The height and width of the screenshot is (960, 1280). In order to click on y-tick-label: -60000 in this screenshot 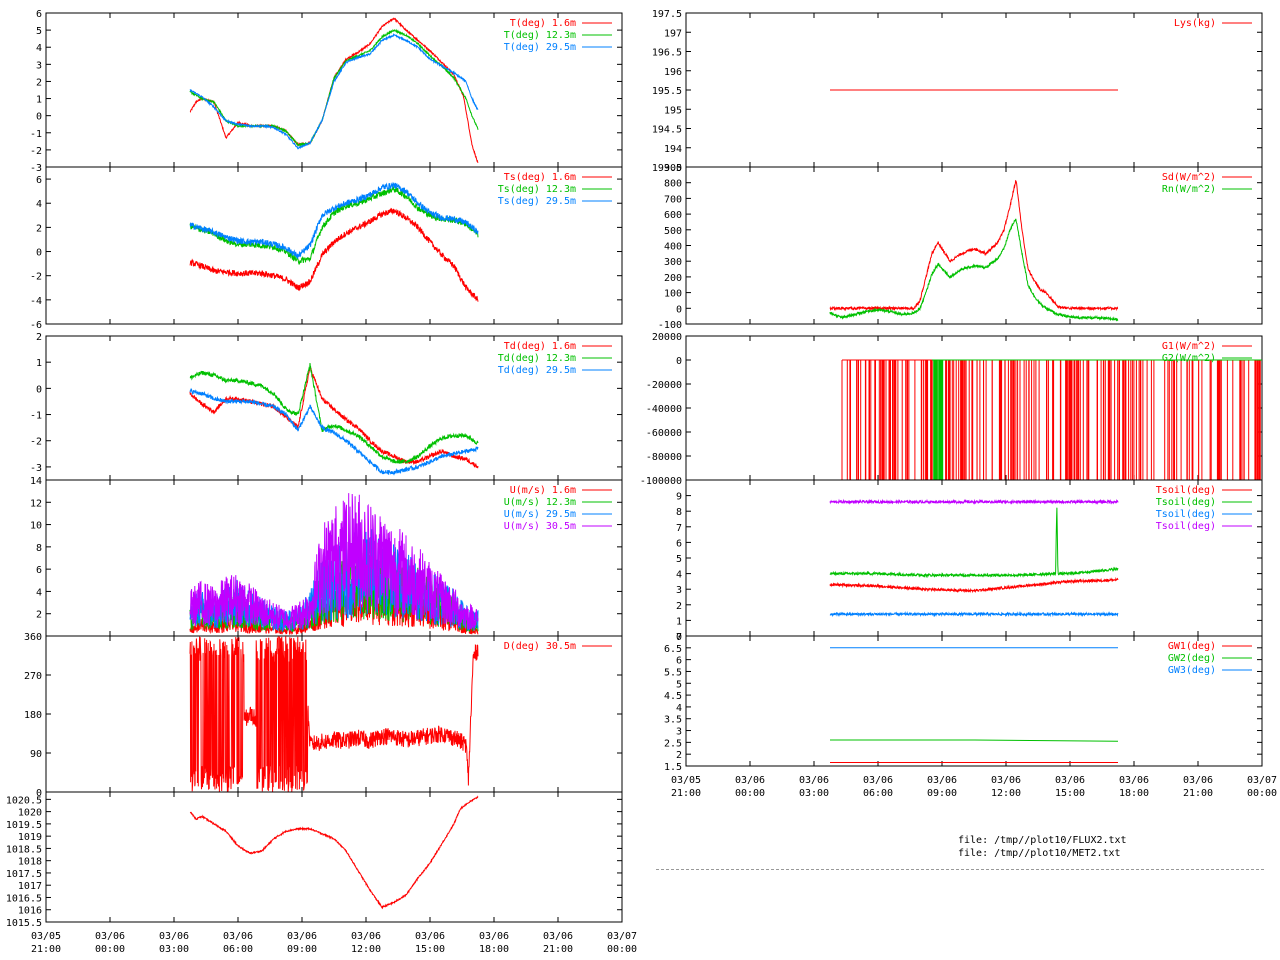, I will do `click(664, 433)`.